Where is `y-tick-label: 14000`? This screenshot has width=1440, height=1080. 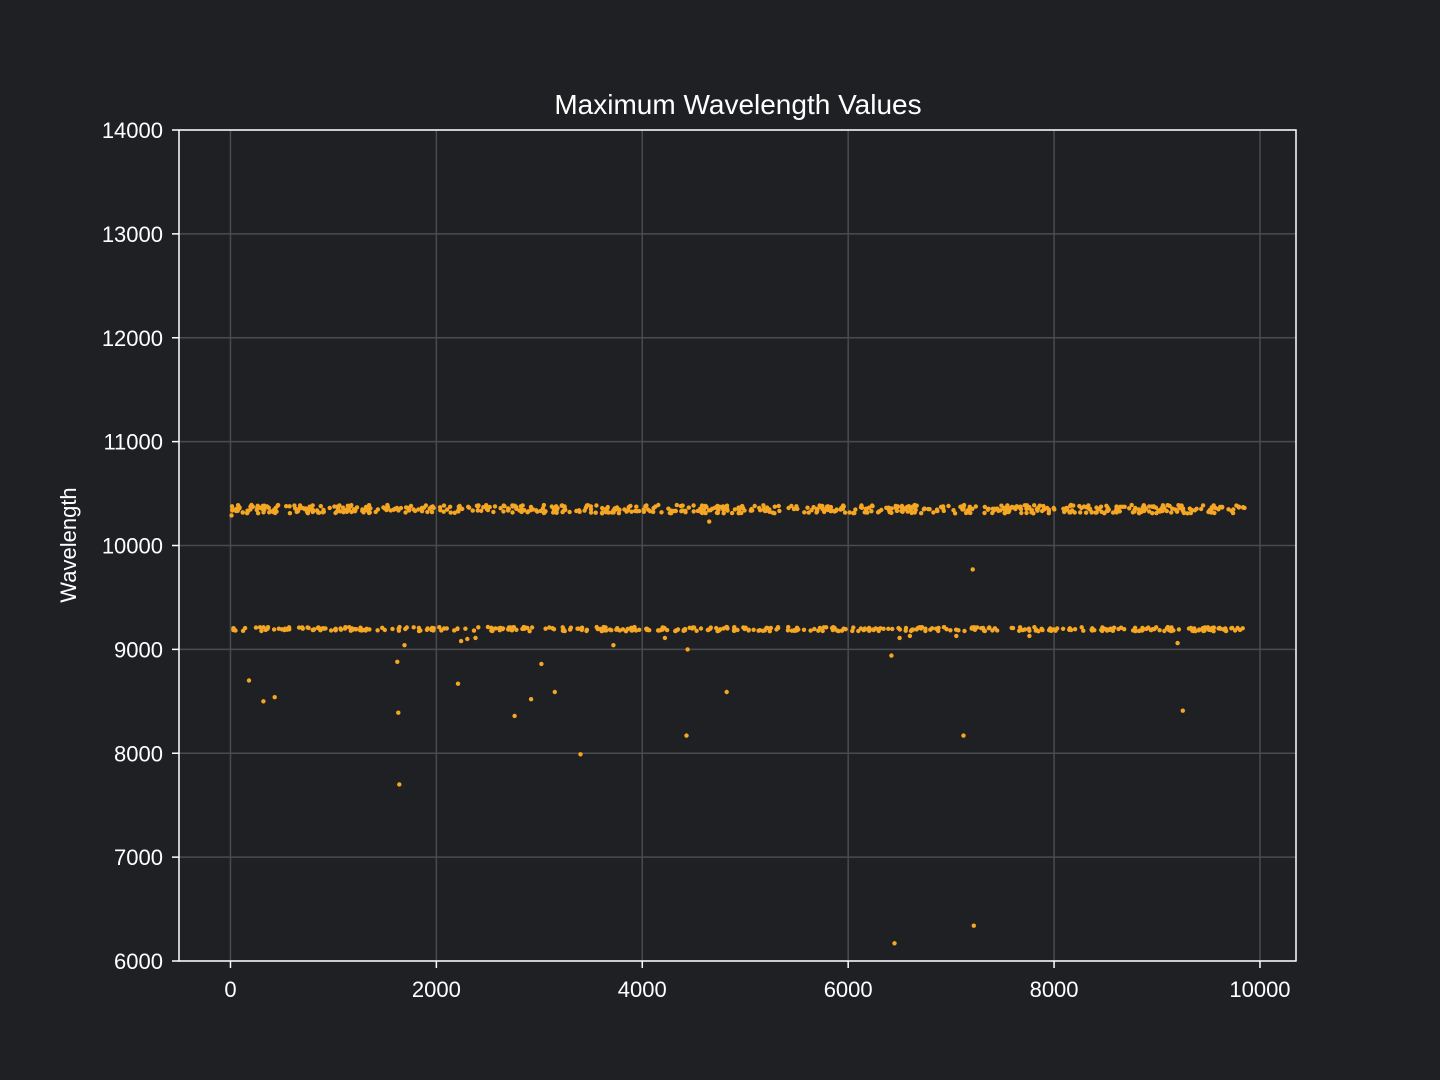 y-tick-label: 14000 is located at coordinates (132, 130).